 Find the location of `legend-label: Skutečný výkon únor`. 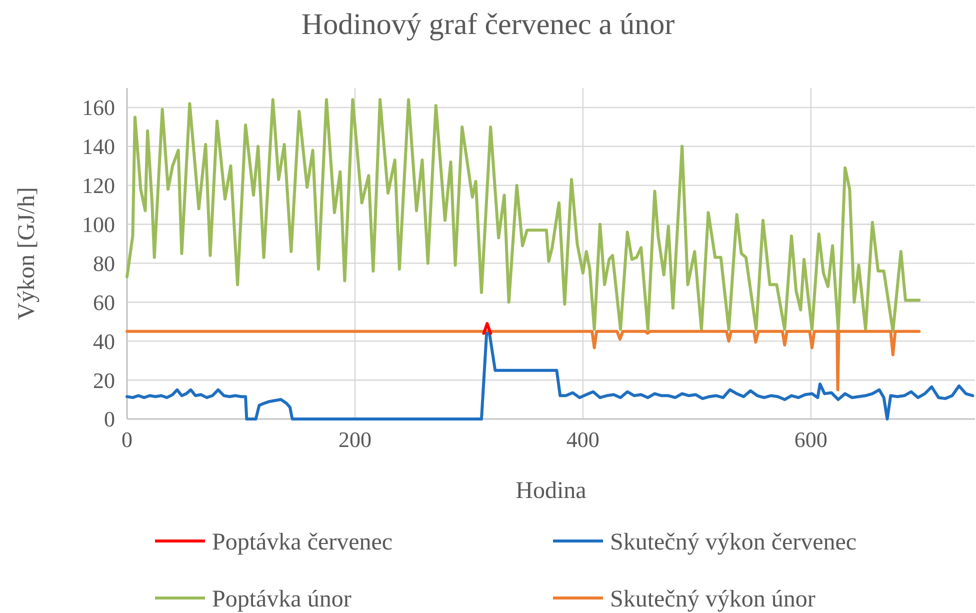

legend-label: Skutečný výkon únor is located at coordinates (713, 599).